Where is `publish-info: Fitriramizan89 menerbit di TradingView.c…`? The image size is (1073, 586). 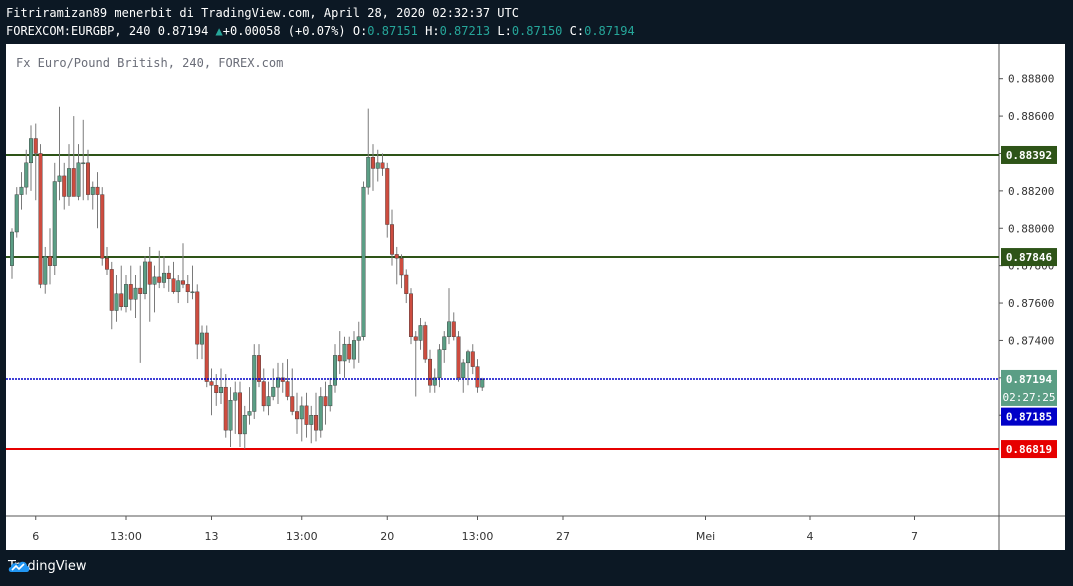 publish-info: Fitriramizan89 menerbit di TradingView.c… is located at coordinates (262, 13).